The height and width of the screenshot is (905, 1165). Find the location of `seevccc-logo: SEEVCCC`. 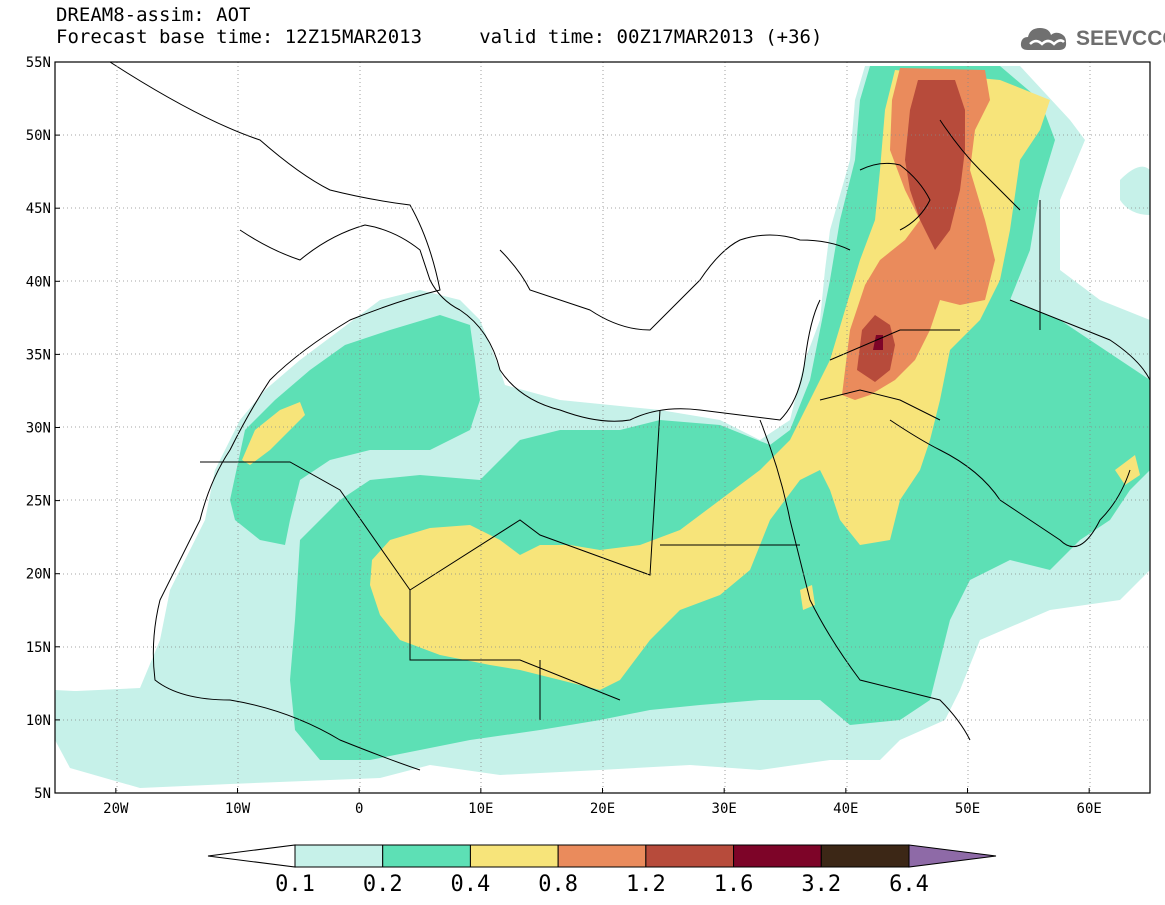

seevccc-logo: SEEVCCC is located at coordinates (1091, 39).